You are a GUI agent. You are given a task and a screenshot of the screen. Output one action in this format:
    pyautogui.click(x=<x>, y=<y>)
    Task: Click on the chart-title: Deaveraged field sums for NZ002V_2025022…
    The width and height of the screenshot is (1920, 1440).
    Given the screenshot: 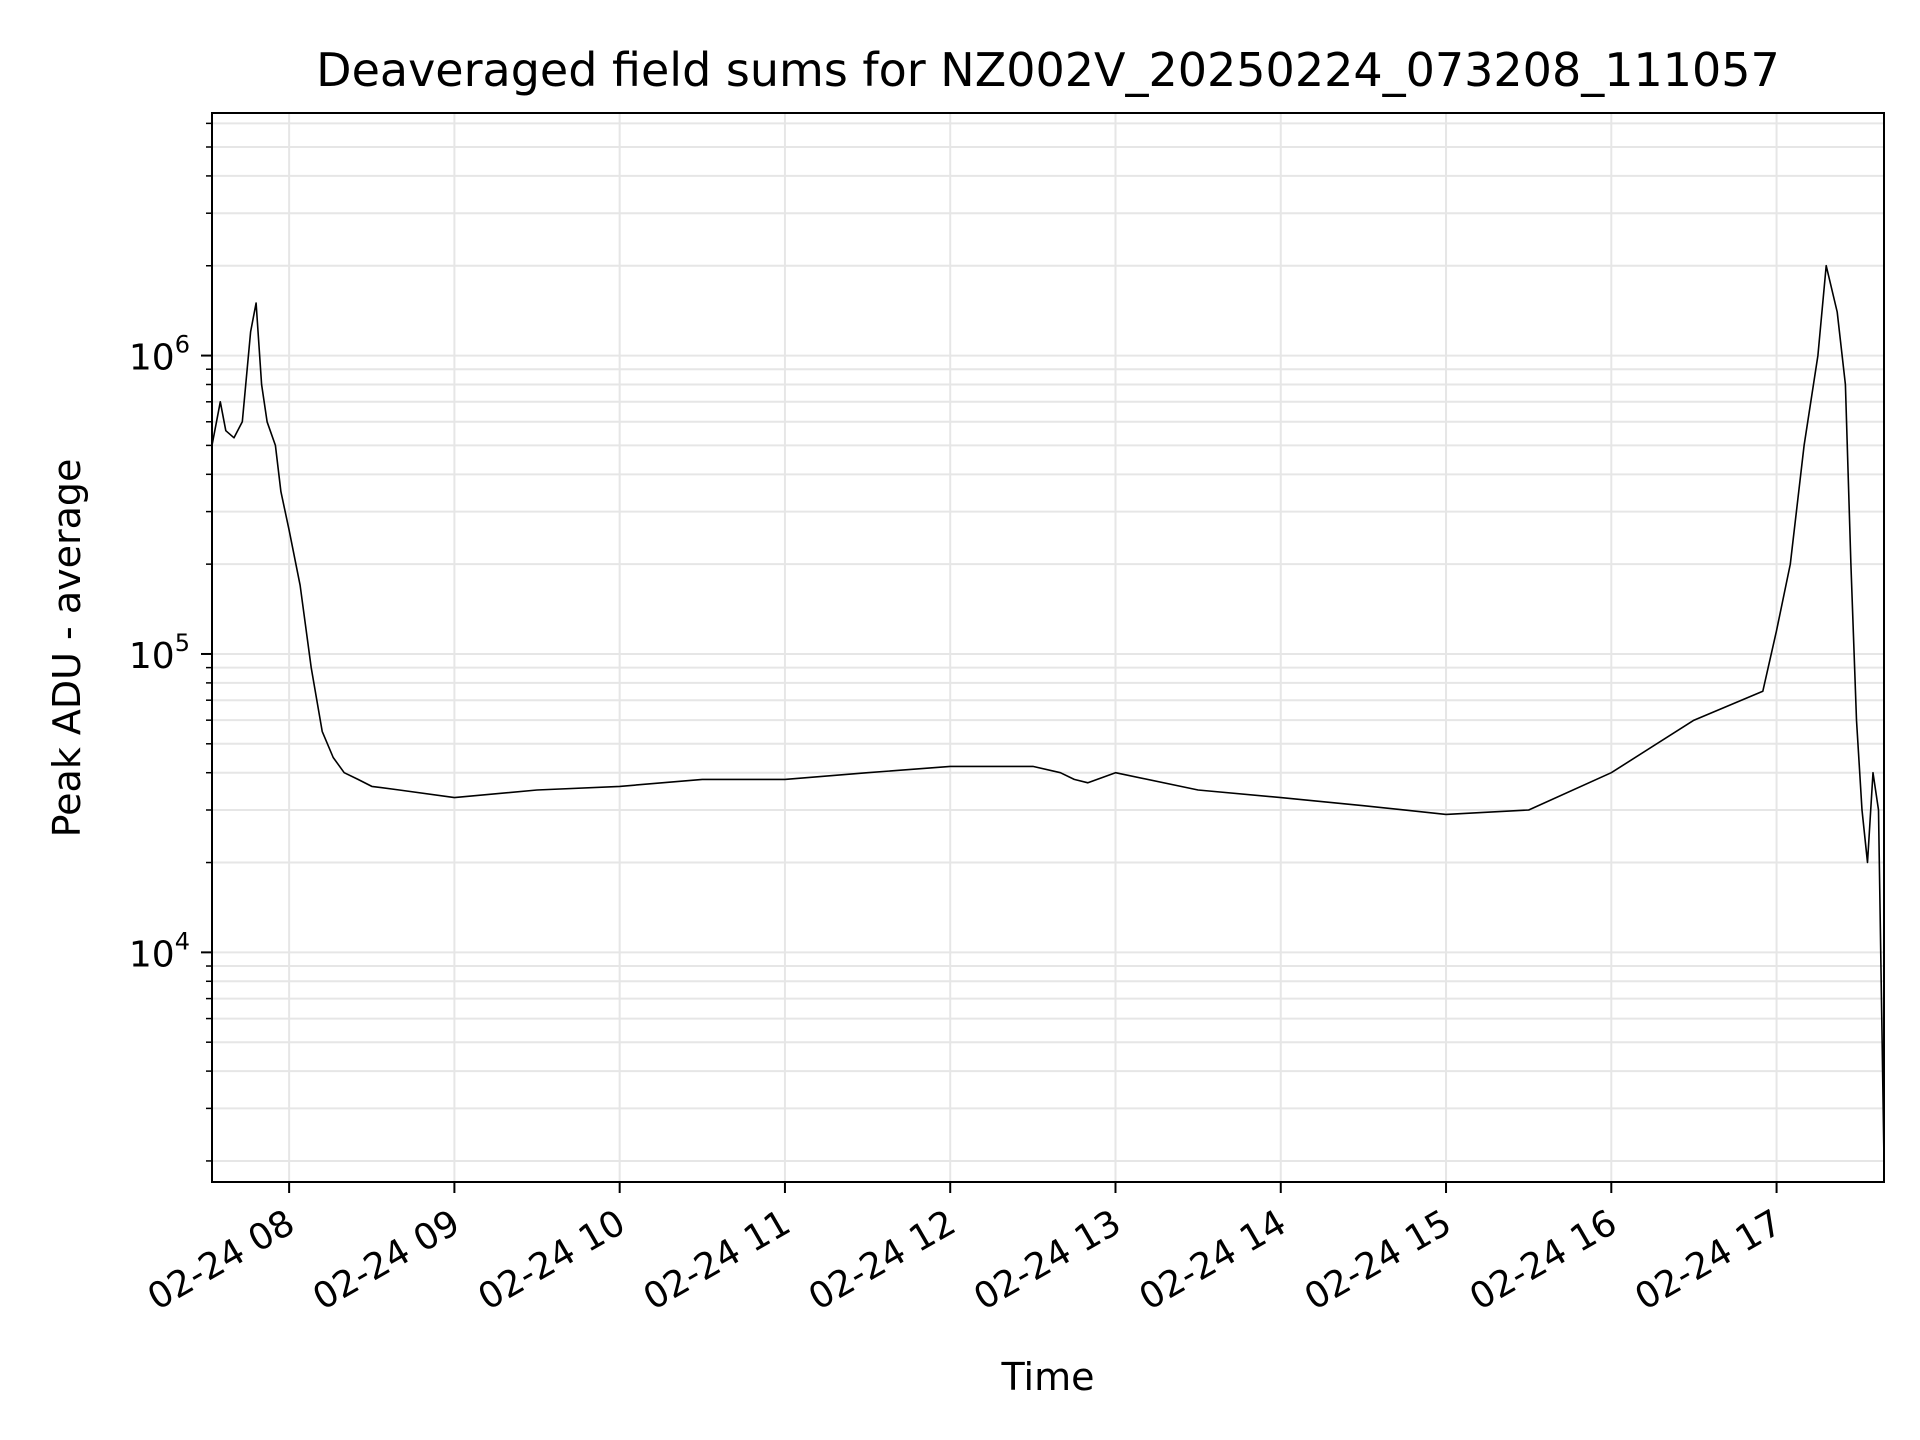 What is the action you would take?
    pyautogui.click(x=1048, y=70)
    